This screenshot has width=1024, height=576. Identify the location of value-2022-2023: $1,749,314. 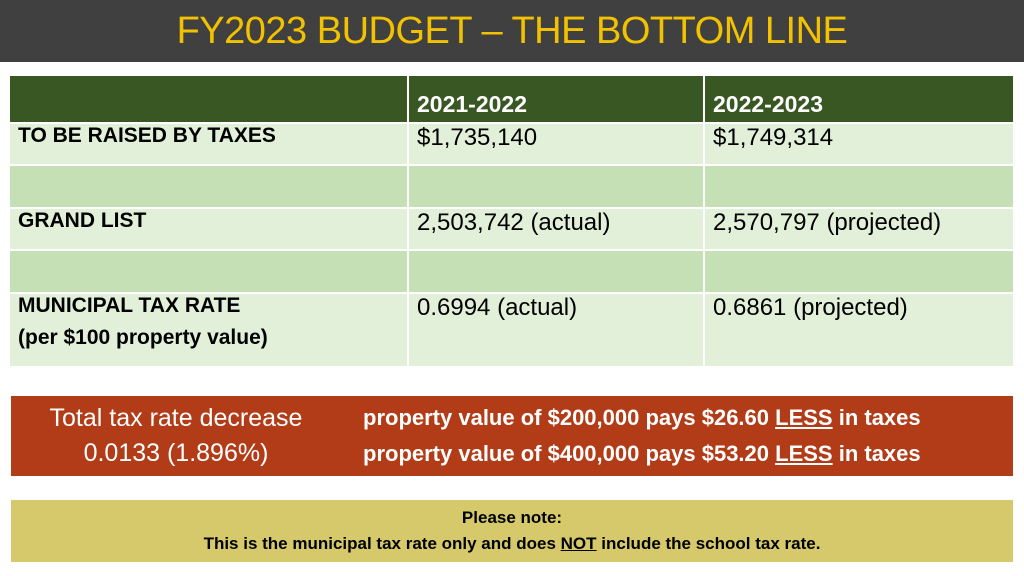
(858, 144).